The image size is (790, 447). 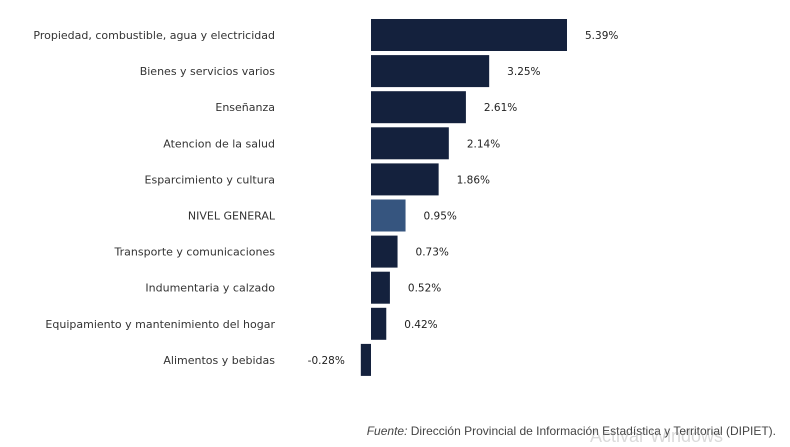 I want to click on category-label: Atencion de la salud, so click(x=219, y=143).